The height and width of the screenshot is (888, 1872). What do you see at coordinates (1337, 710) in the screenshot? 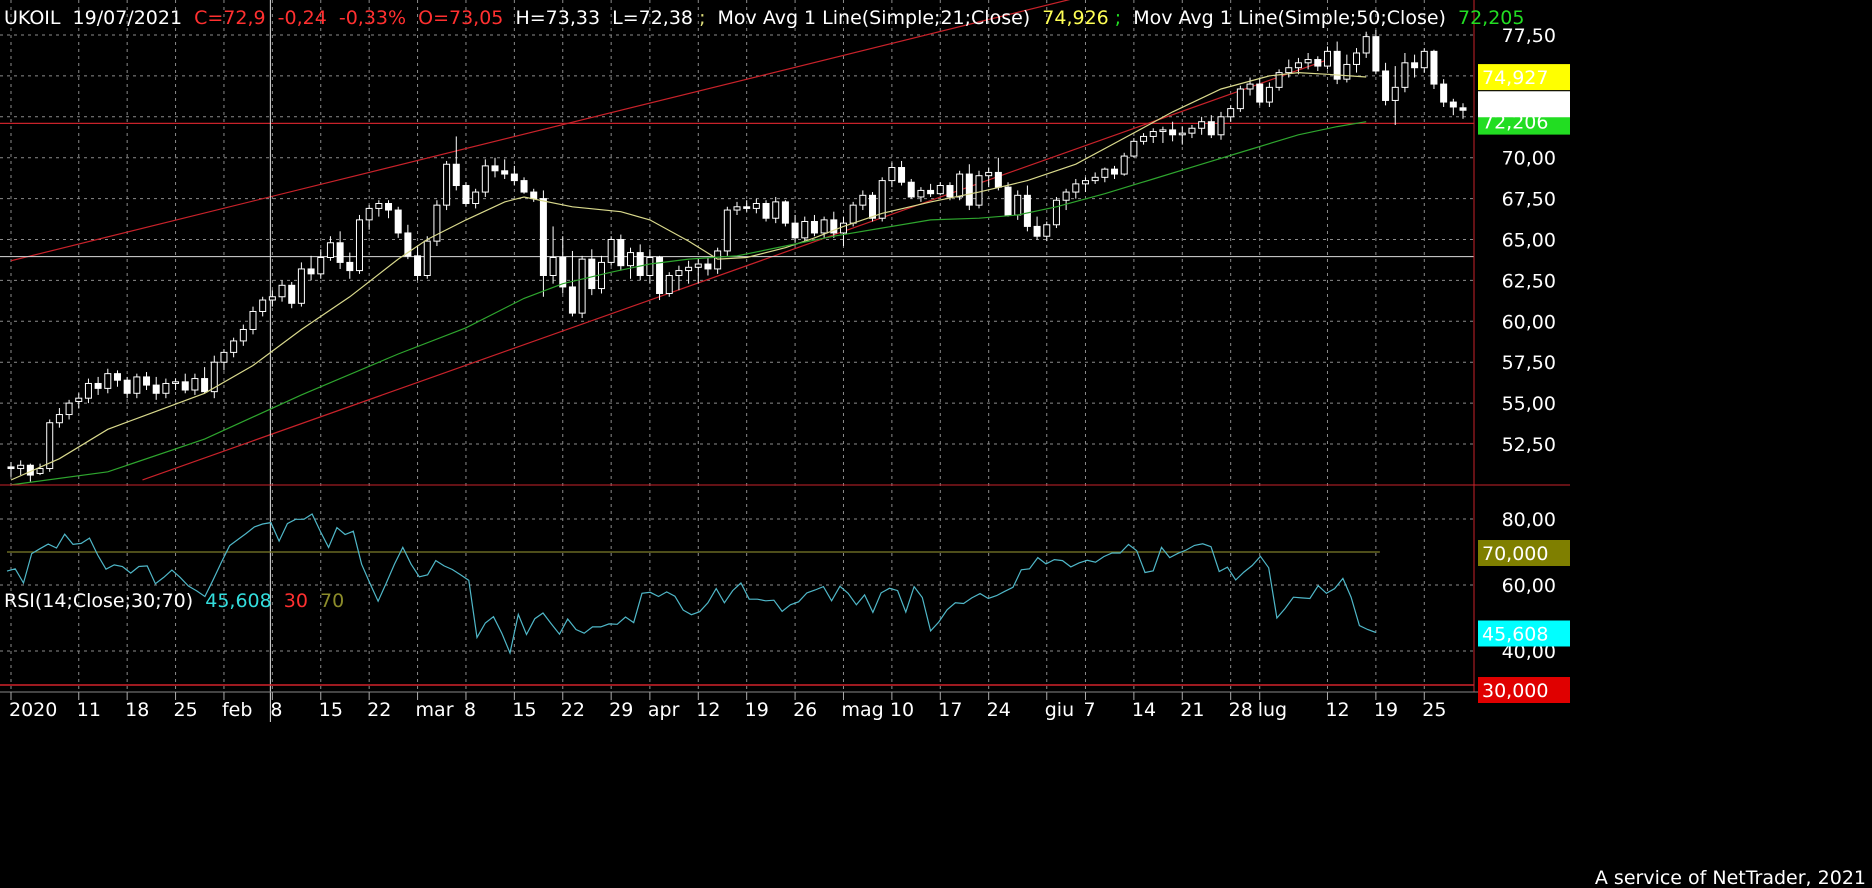
I see `x-tick-label: 12` at bounding box center [1337, 710].